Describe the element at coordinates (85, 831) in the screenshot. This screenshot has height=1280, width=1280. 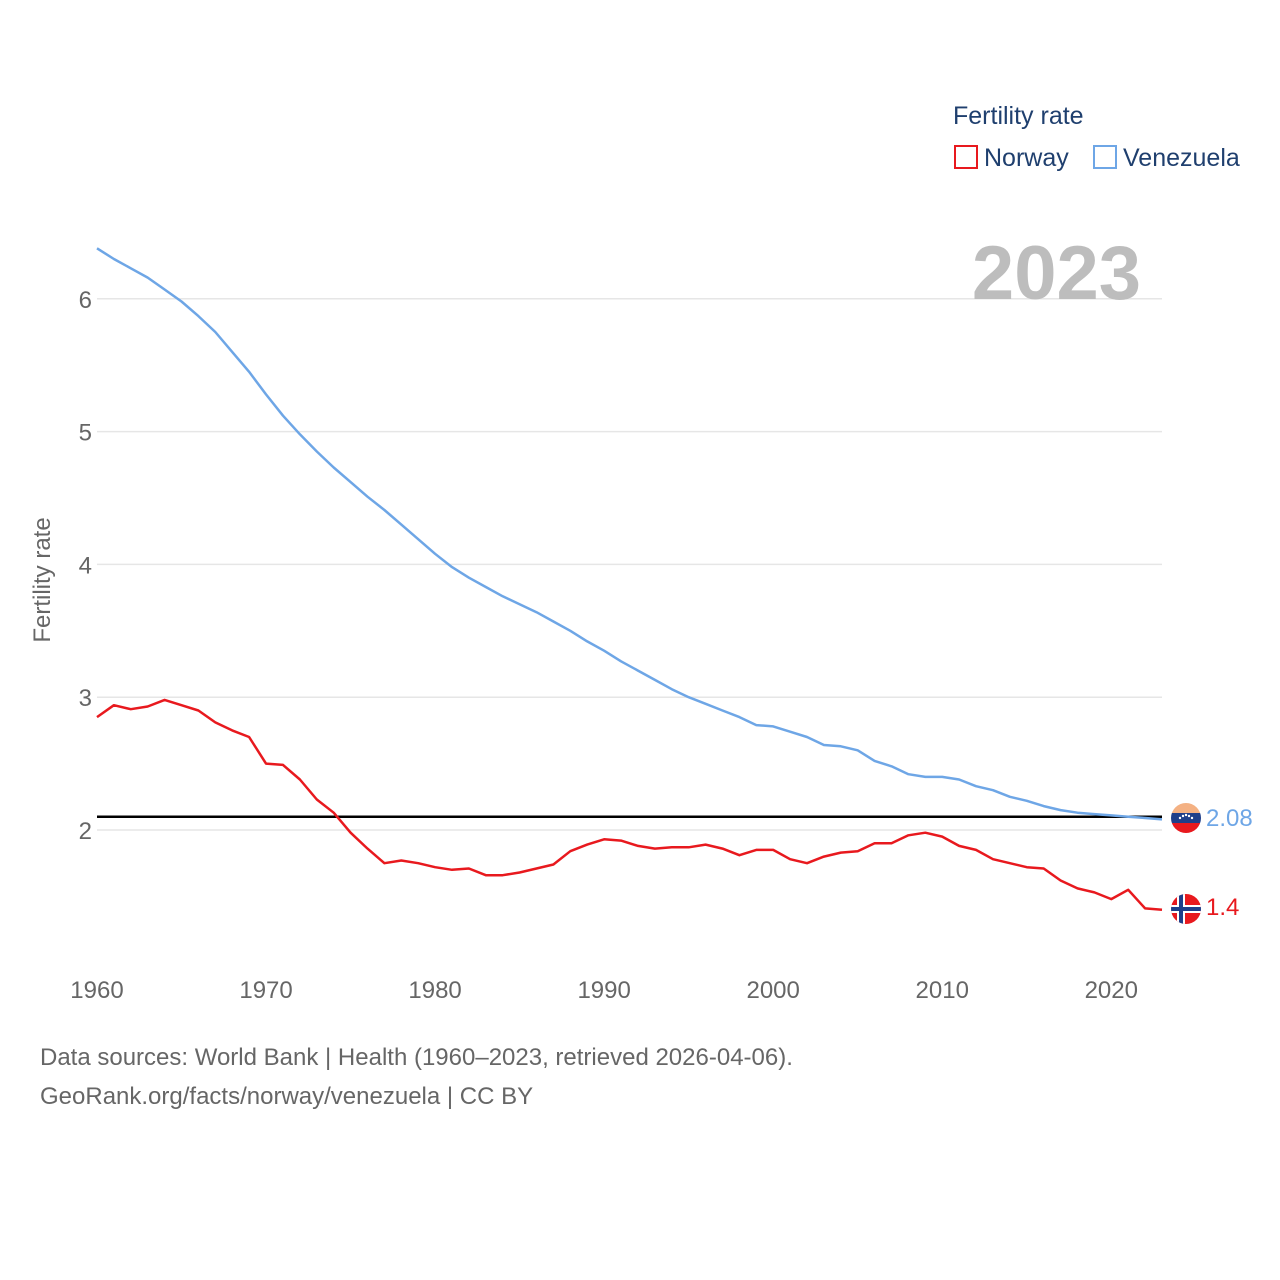
I see `y-tick-label: 2` at that location.